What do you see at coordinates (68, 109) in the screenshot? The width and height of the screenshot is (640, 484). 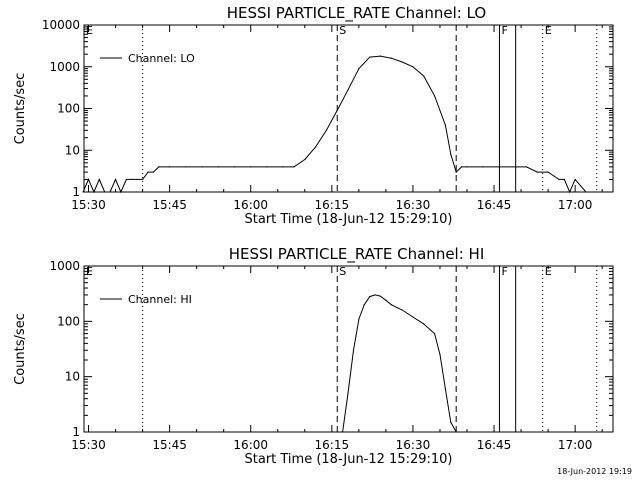 I see `panel1-y-tick-label: 100` at bounding box center [68, 109].